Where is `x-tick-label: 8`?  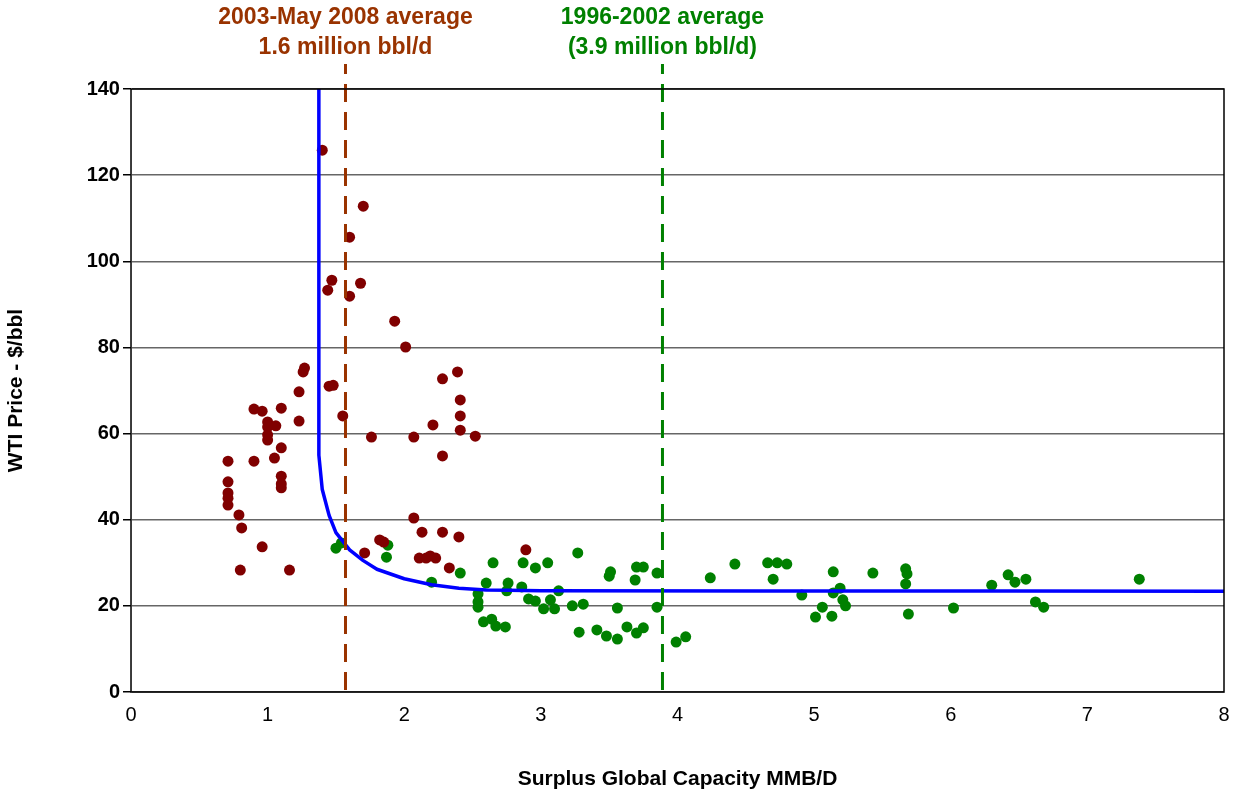 x-tick-label: 8 is located at coordinates (1224, 713).